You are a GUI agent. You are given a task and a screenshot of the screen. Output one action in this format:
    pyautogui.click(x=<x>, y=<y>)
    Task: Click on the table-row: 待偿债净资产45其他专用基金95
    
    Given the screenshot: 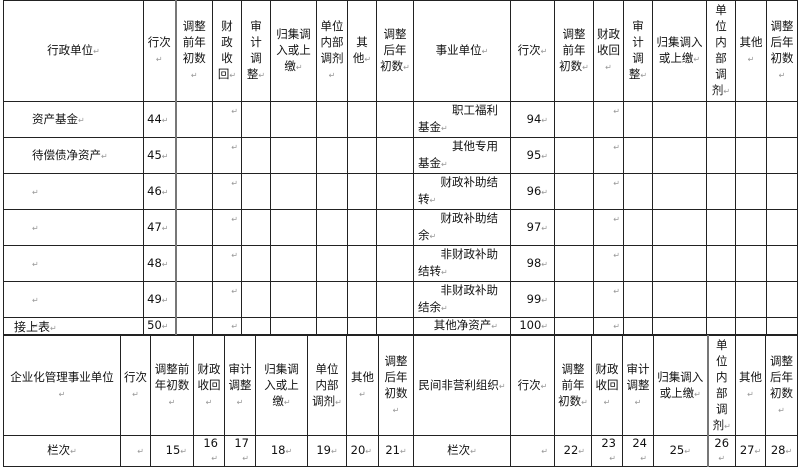 What is the action you would take?
    pyautogui.click(x=400, y=155)
    